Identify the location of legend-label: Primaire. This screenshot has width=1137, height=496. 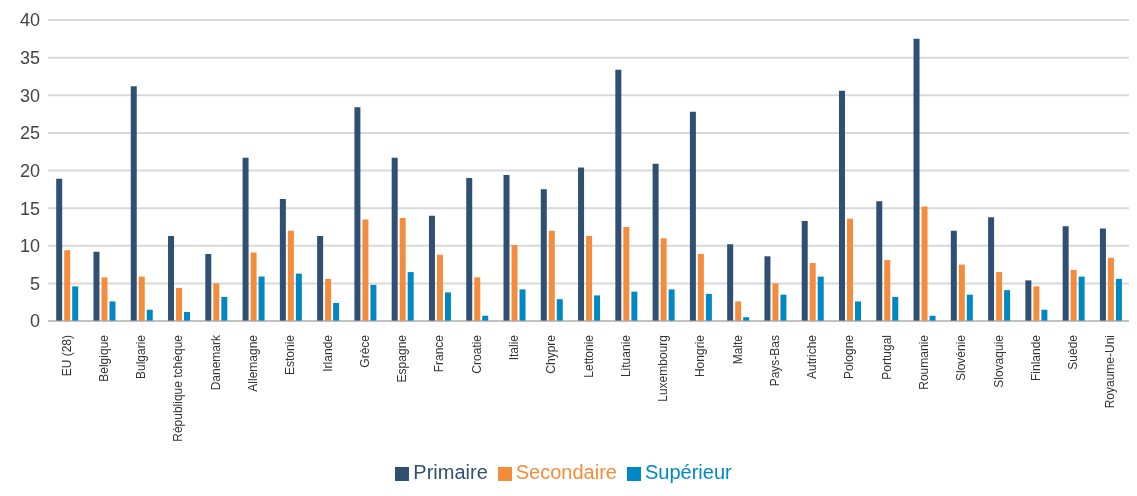
(450, 472).